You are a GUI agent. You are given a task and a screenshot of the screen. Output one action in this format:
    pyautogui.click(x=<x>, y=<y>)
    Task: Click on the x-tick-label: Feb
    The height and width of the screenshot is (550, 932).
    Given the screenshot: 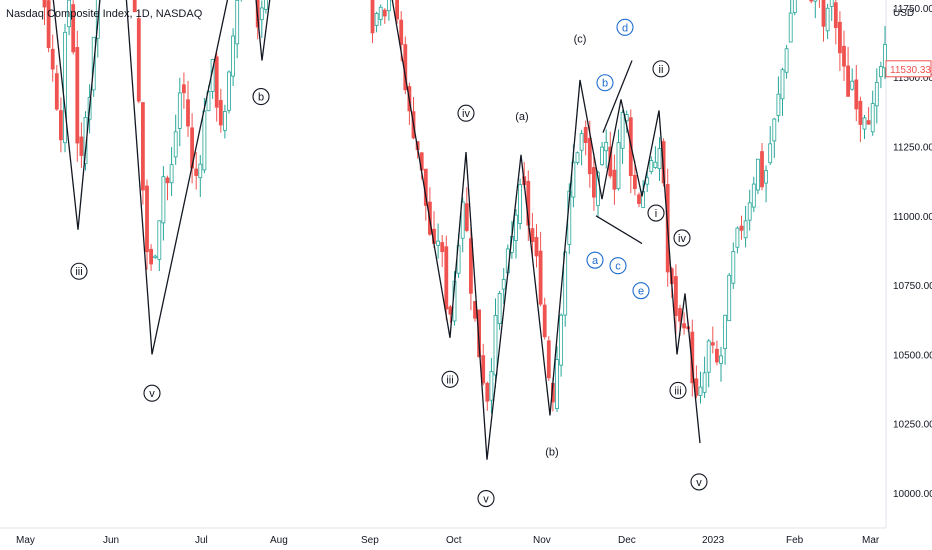 What is the action you would take?
    pyautogui.click(x=795, y=540)
    